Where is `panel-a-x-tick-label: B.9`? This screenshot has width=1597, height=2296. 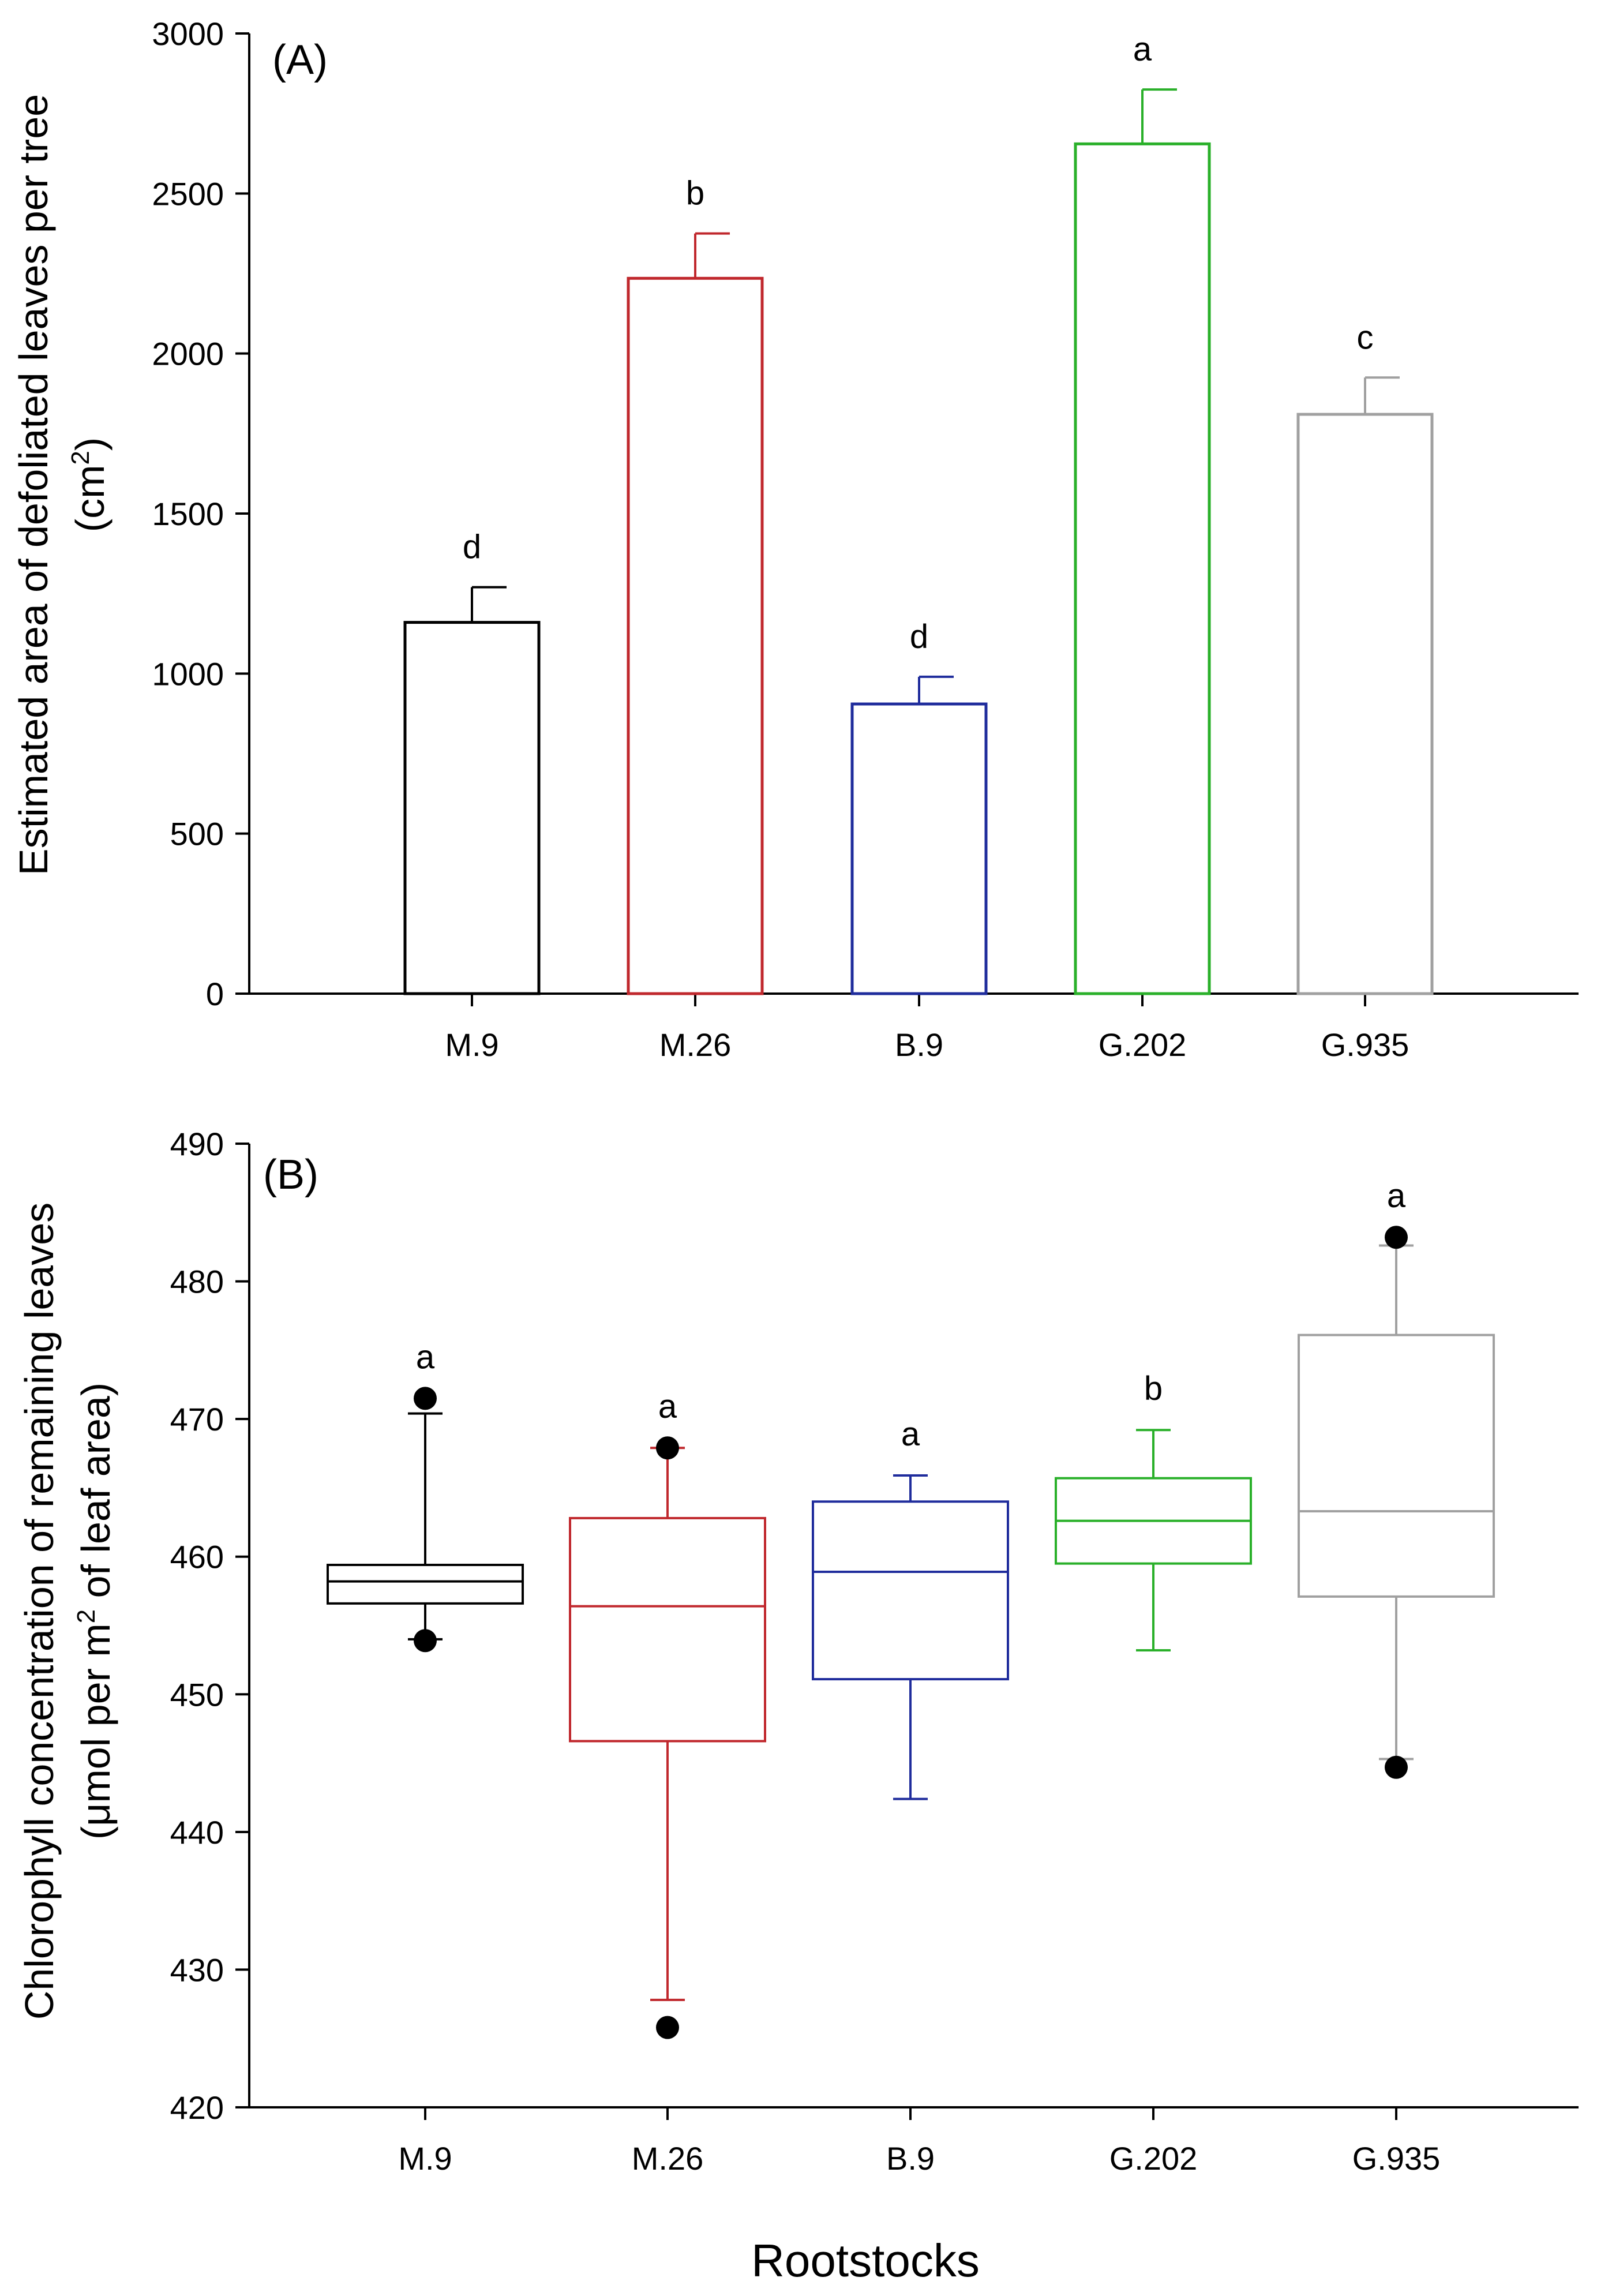 panel-a-x-tick-label: B.9 is located at coordinates (919, 1045).